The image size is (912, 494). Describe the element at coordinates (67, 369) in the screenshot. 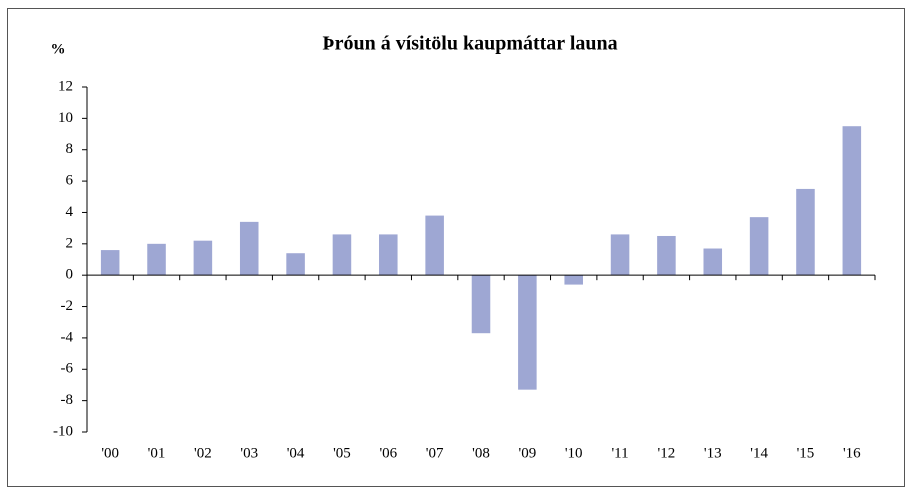

I see `y-tick-label: -6` at that location.